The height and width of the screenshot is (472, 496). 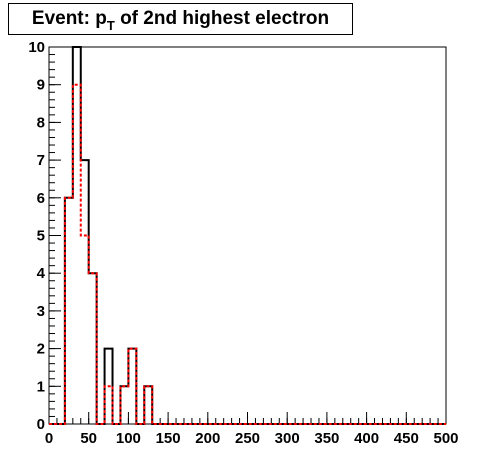 What do you see at coordinates (128, 438) in the screenshot?
I see `x-tick-label: 100` at bounding box center [128, 438].